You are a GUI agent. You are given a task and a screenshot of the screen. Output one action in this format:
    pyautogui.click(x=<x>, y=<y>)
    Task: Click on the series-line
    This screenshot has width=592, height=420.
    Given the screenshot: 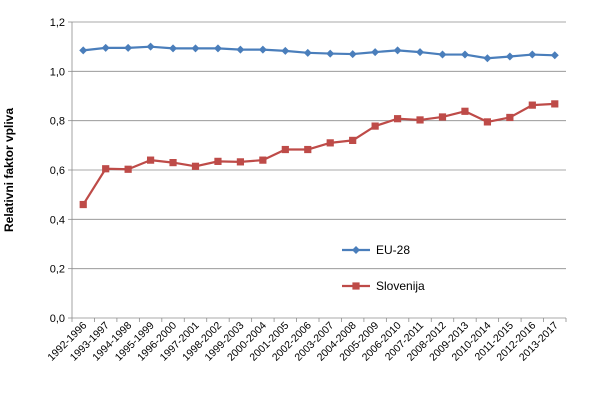 What is the action you would take?
    pyautogui.click(x=319, y=52)
    